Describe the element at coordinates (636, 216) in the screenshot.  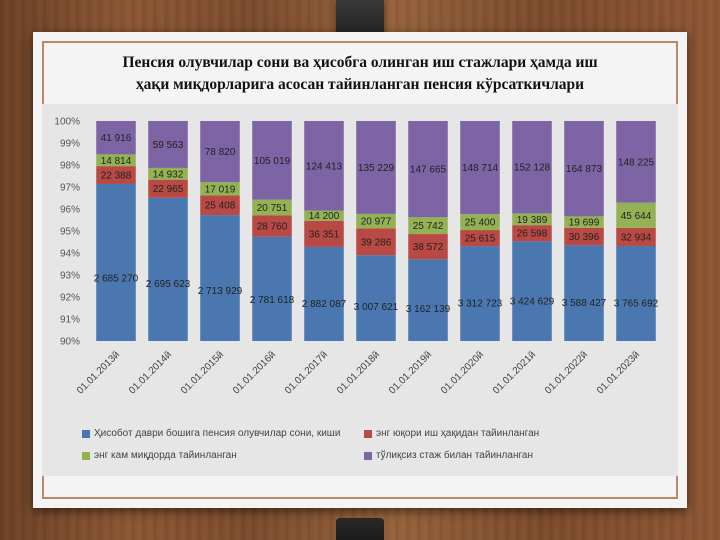
I see `data-label: 45 644` at that location.